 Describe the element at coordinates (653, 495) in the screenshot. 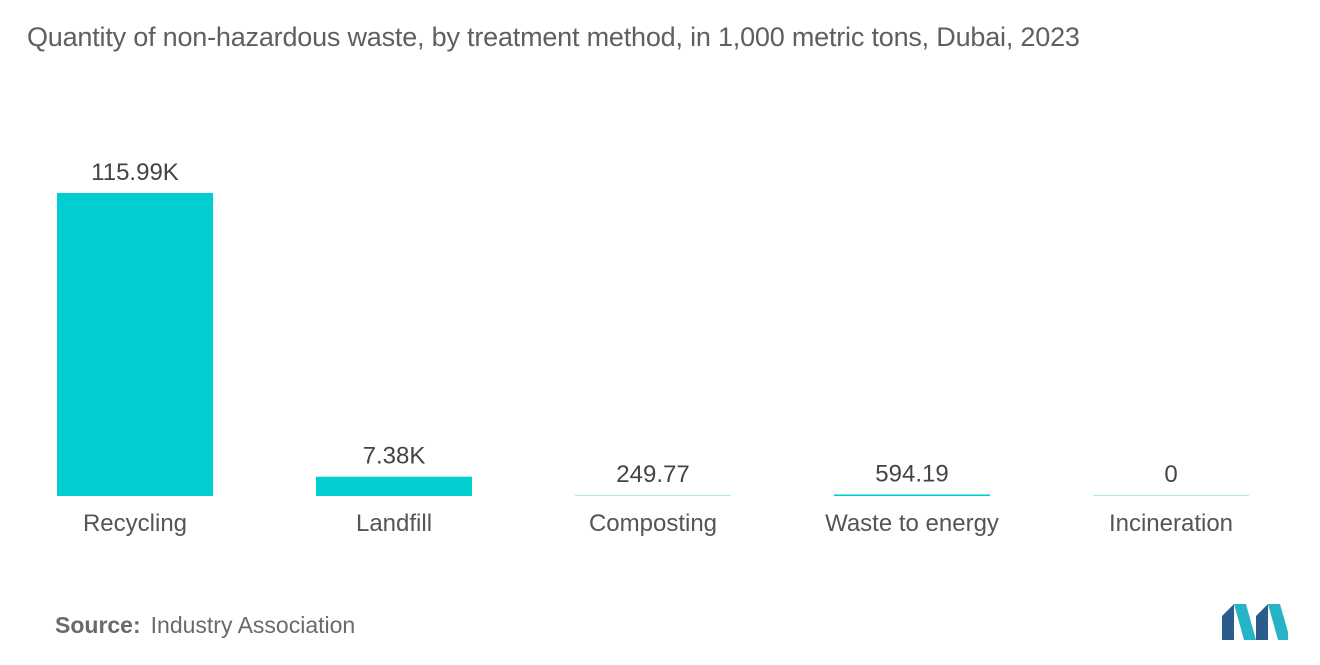

I see `bar-composting` at that location.